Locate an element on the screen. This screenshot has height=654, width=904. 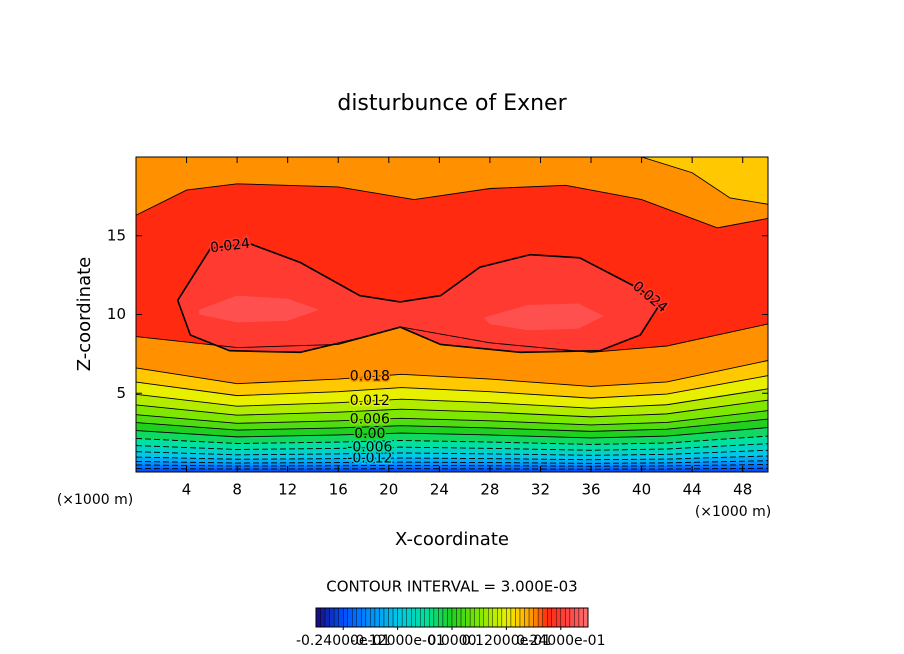
contour-label: -0.012 is located at coordinates (369, 458).